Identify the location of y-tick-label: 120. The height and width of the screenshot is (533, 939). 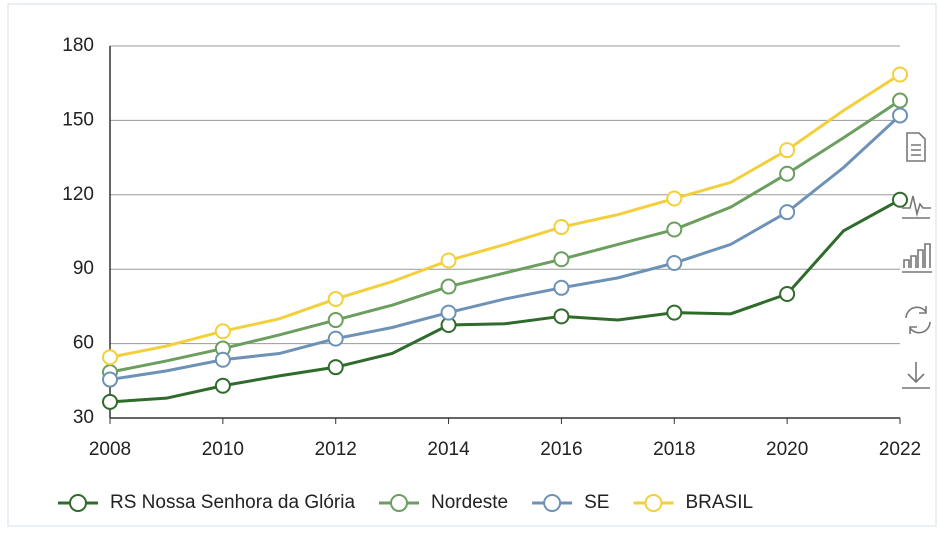
(78, 194).